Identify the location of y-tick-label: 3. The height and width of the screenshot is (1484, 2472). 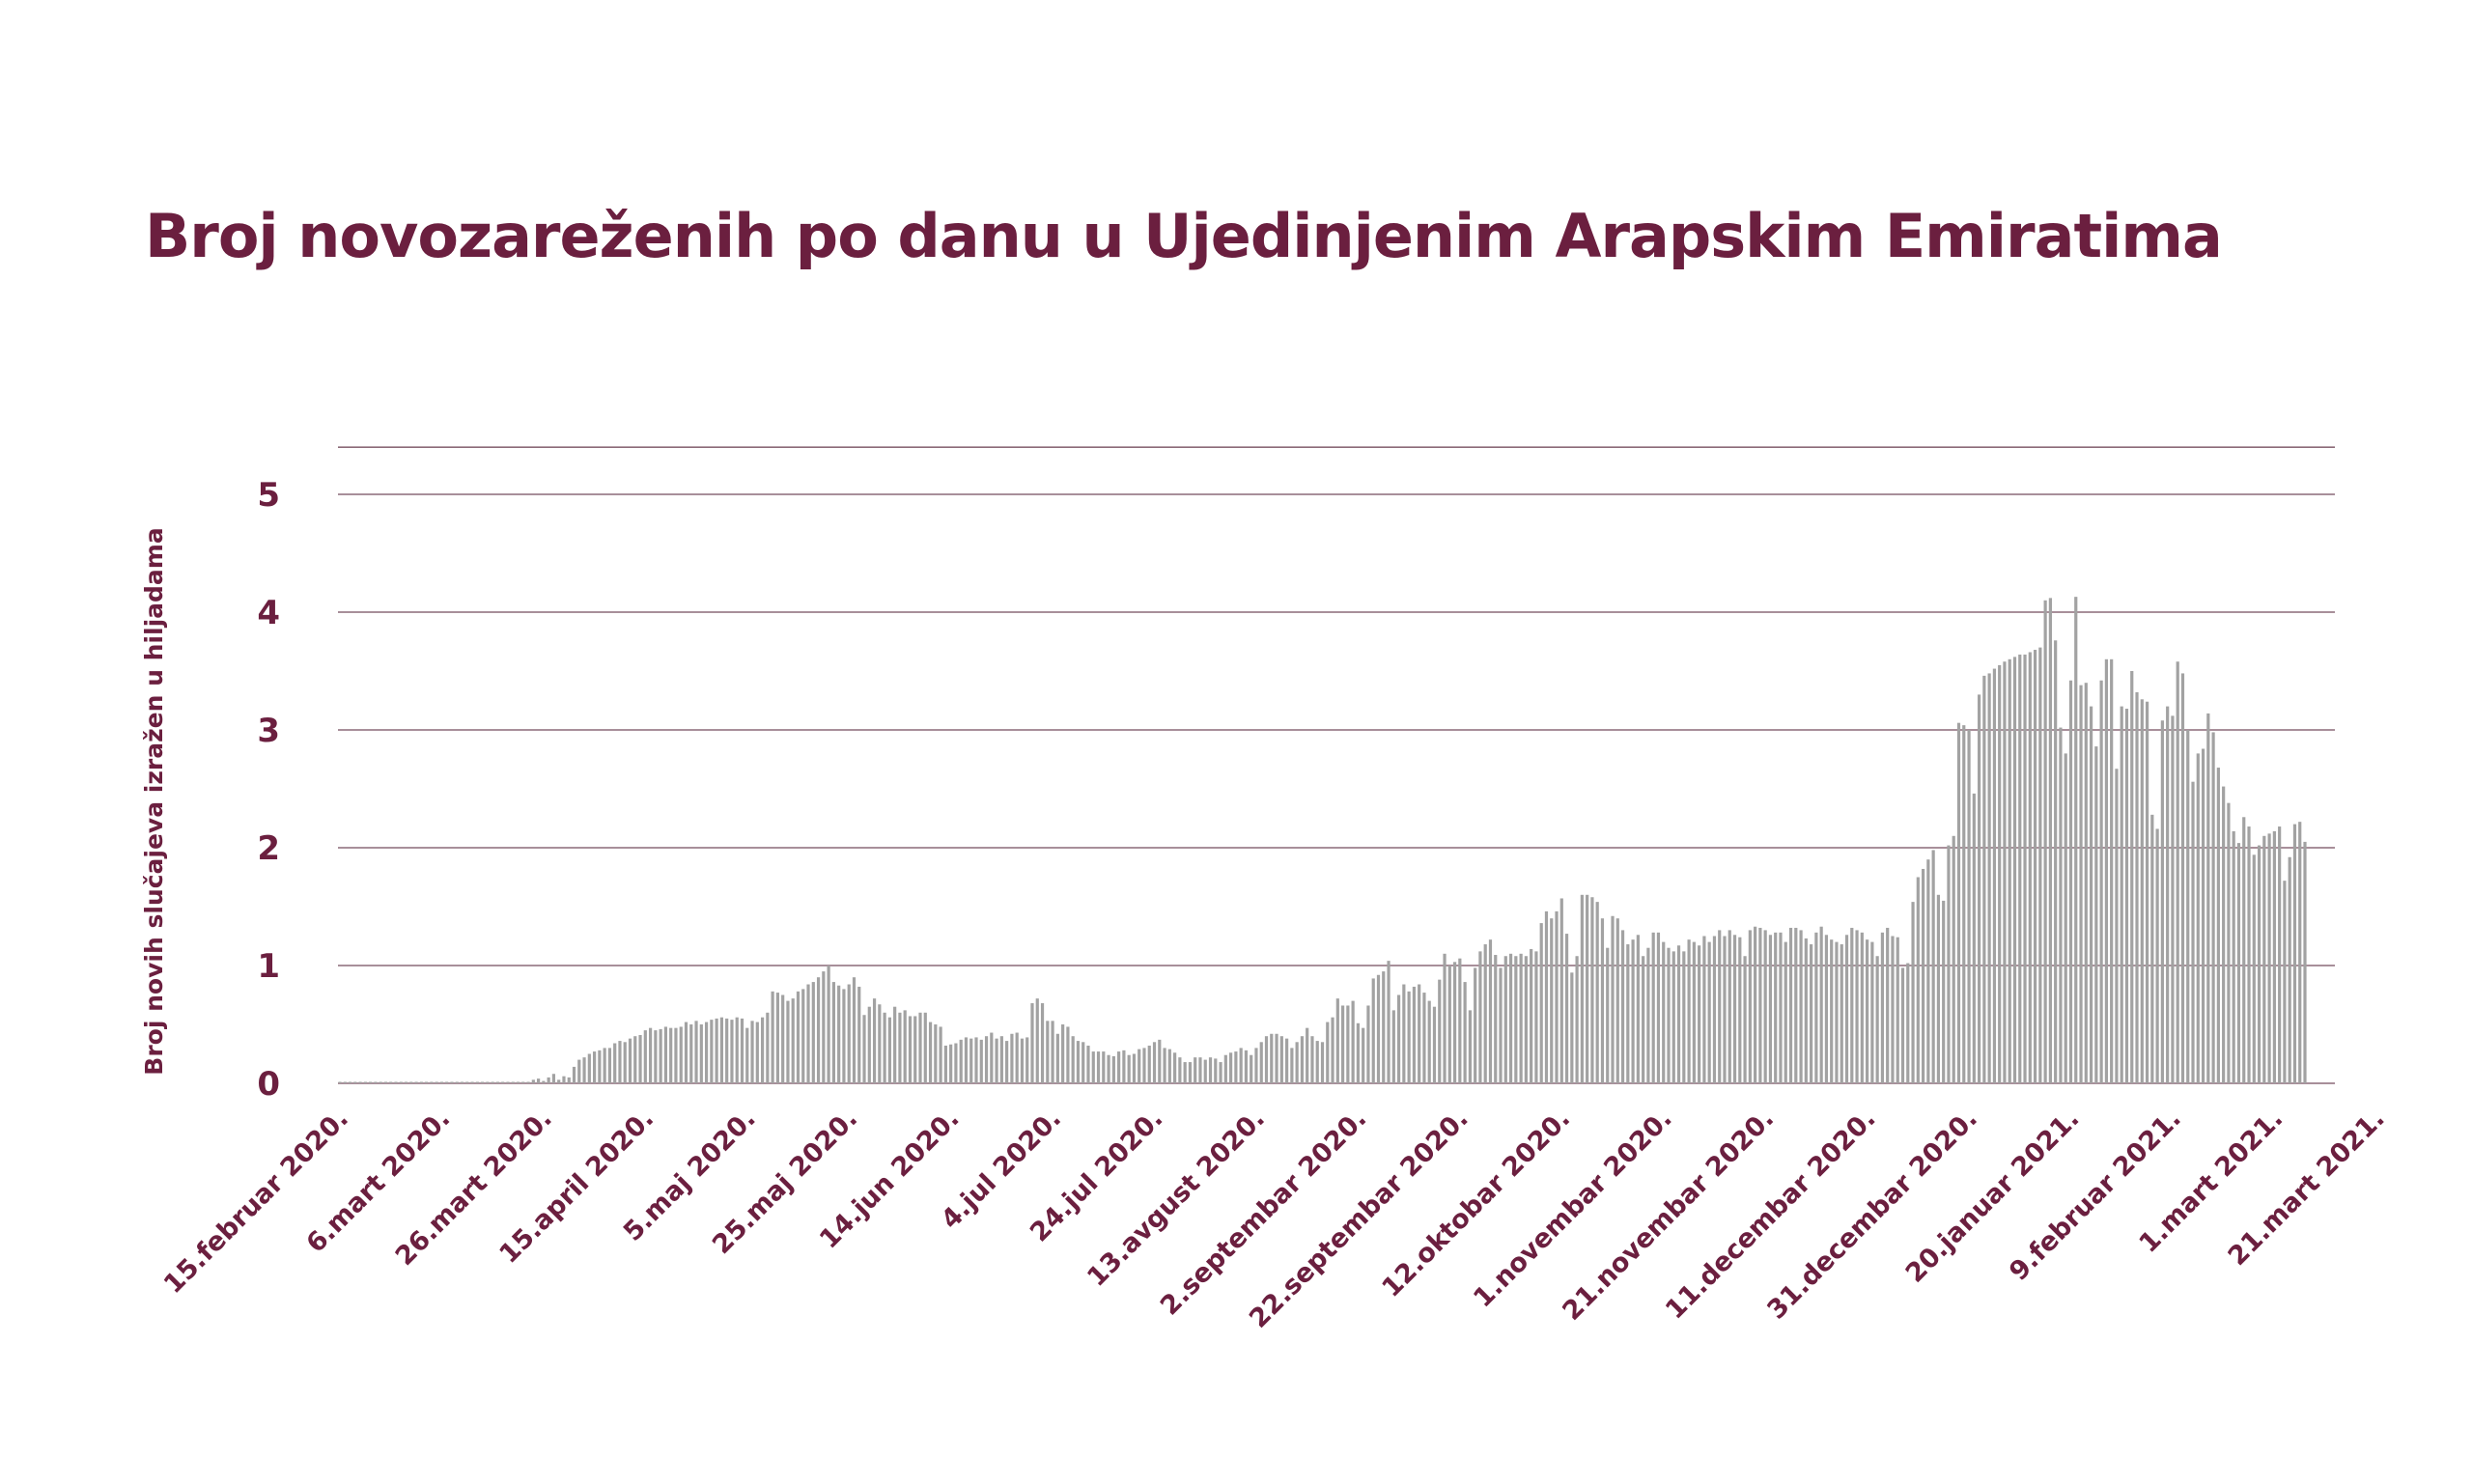
(268, 731).